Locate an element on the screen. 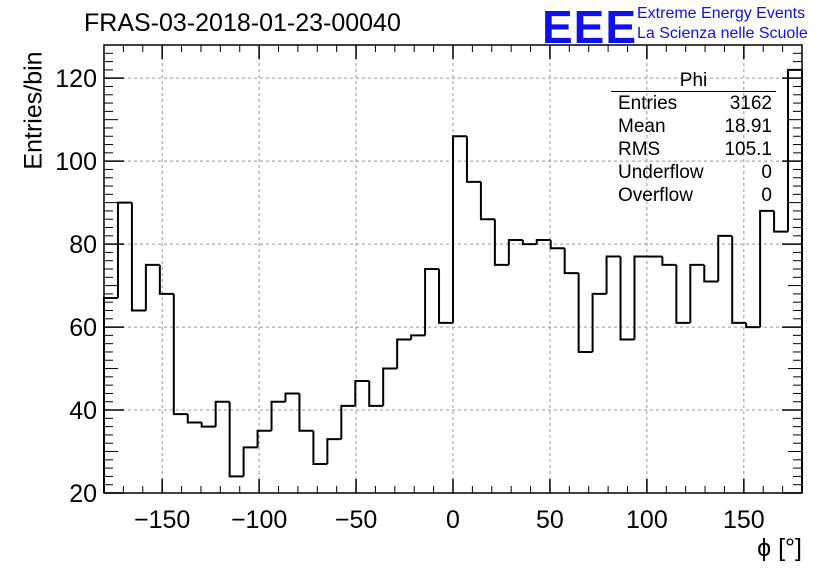 The image size is (836, 572). stats-row-overflow: Overflow 0 is located at coordinates (693, 195).